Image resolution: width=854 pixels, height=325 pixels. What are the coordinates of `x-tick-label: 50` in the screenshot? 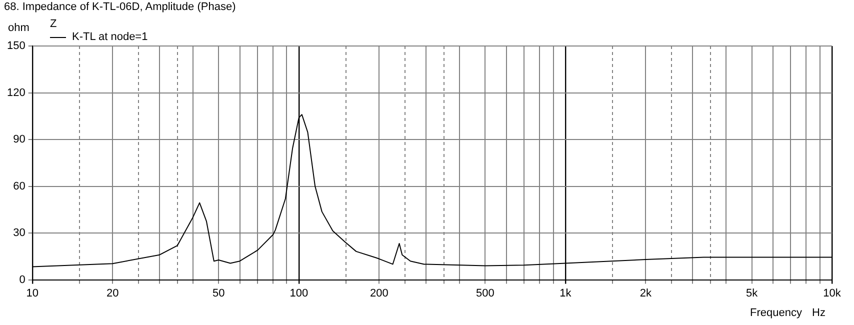 It's located at (218, 293).